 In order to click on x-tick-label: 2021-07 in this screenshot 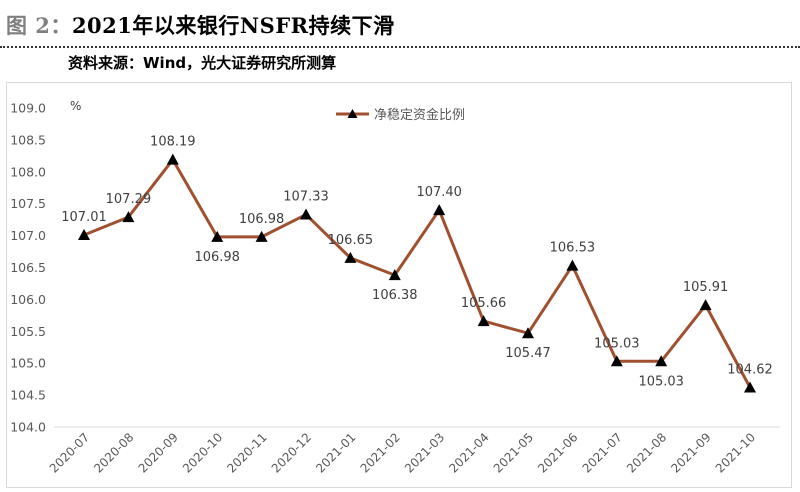, I will do `click(602, 452)`.